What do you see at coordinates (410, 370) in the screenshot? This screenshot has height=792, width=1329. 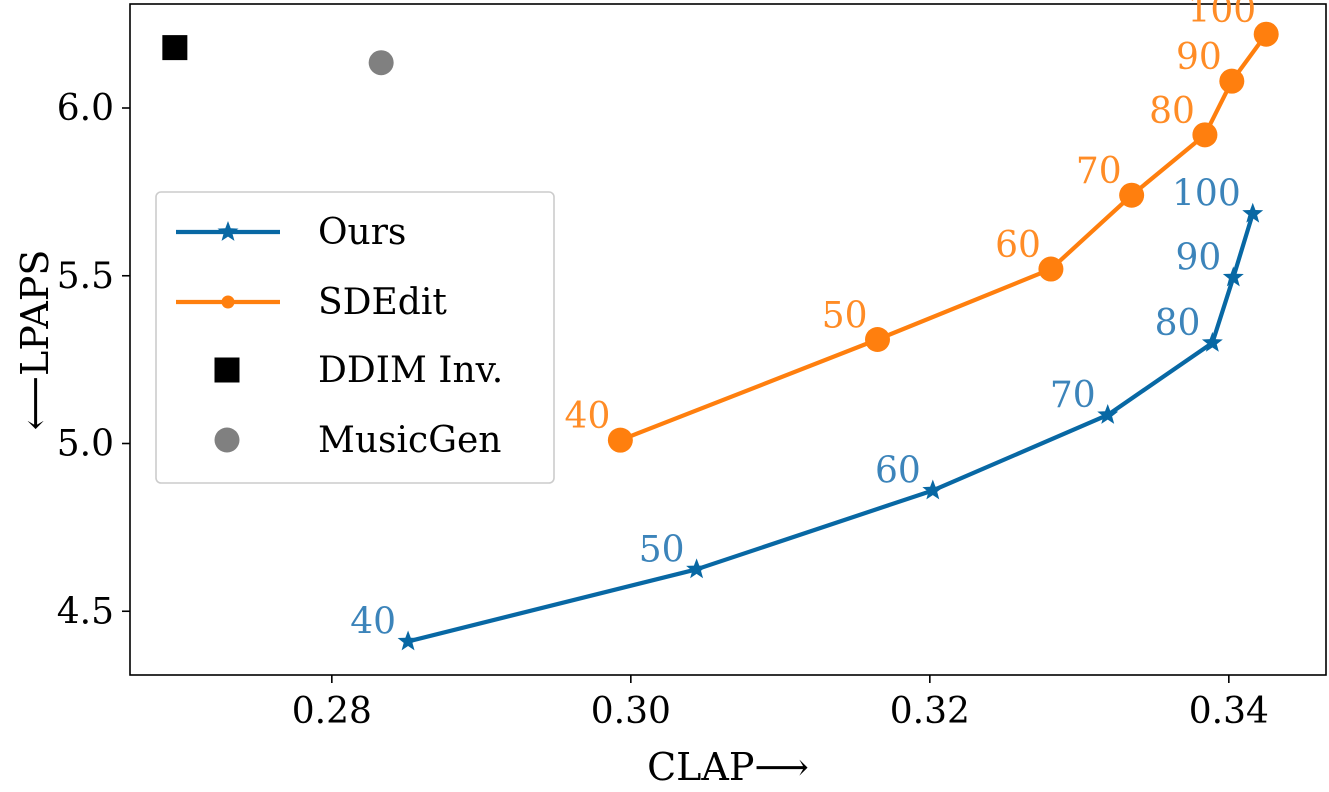 I see `legend-label: DDIM Inv.` at bounding box center [410, 370].